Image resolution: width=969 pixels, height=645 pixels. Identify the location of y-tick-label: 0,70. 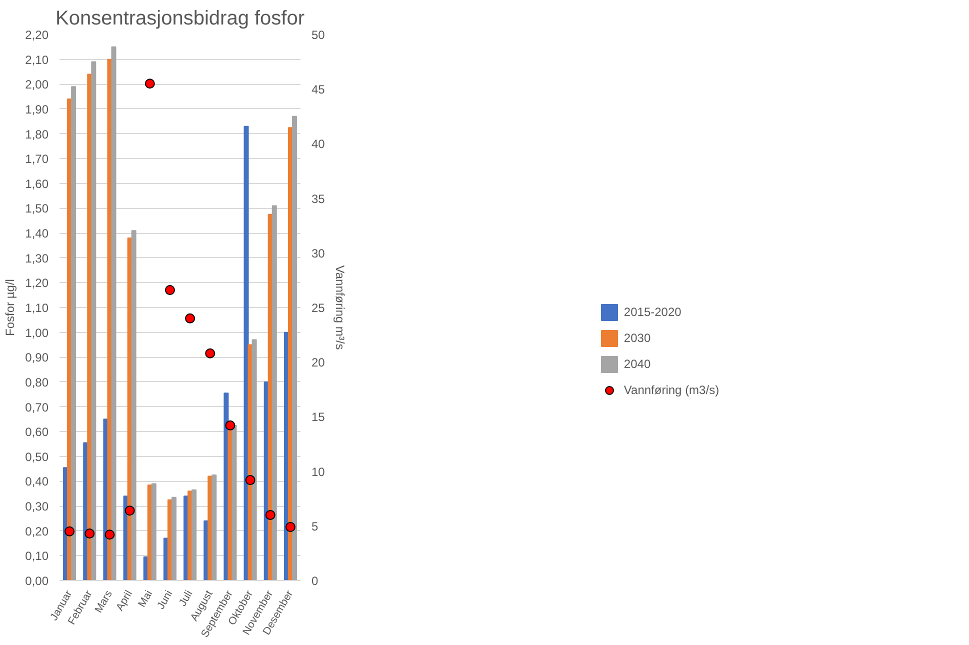
(37, 407).